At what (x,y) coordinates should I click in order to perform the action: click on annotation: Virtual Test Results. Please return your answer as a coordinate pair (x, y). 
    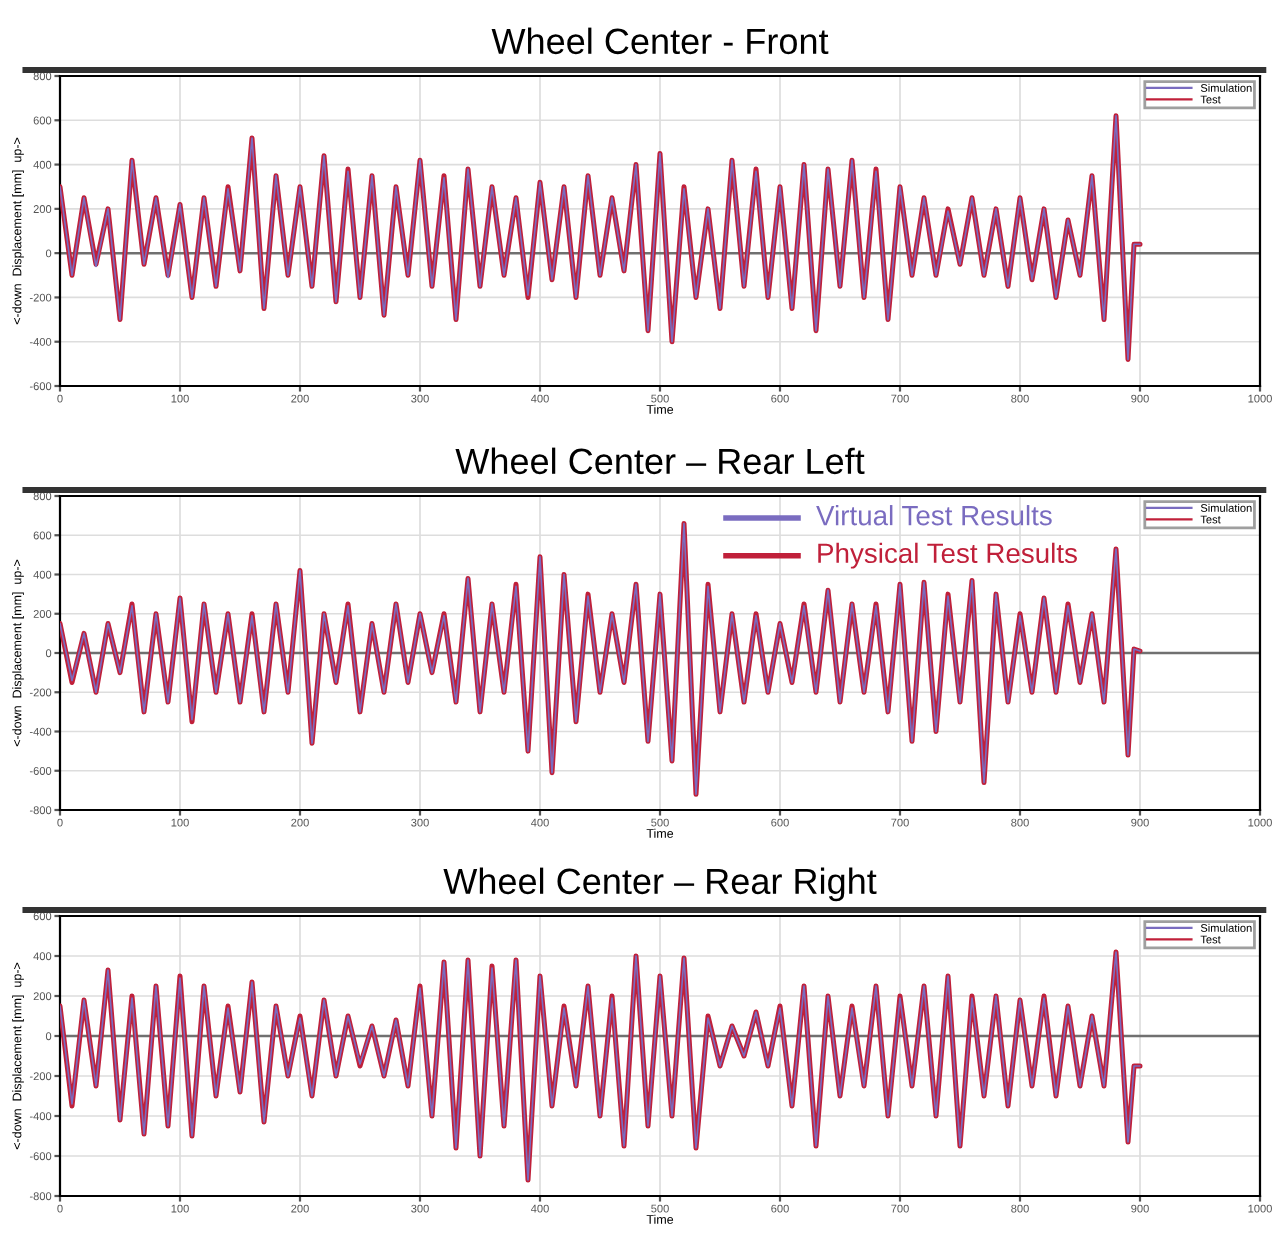
    Looking at the image, I should click on (934, 515).